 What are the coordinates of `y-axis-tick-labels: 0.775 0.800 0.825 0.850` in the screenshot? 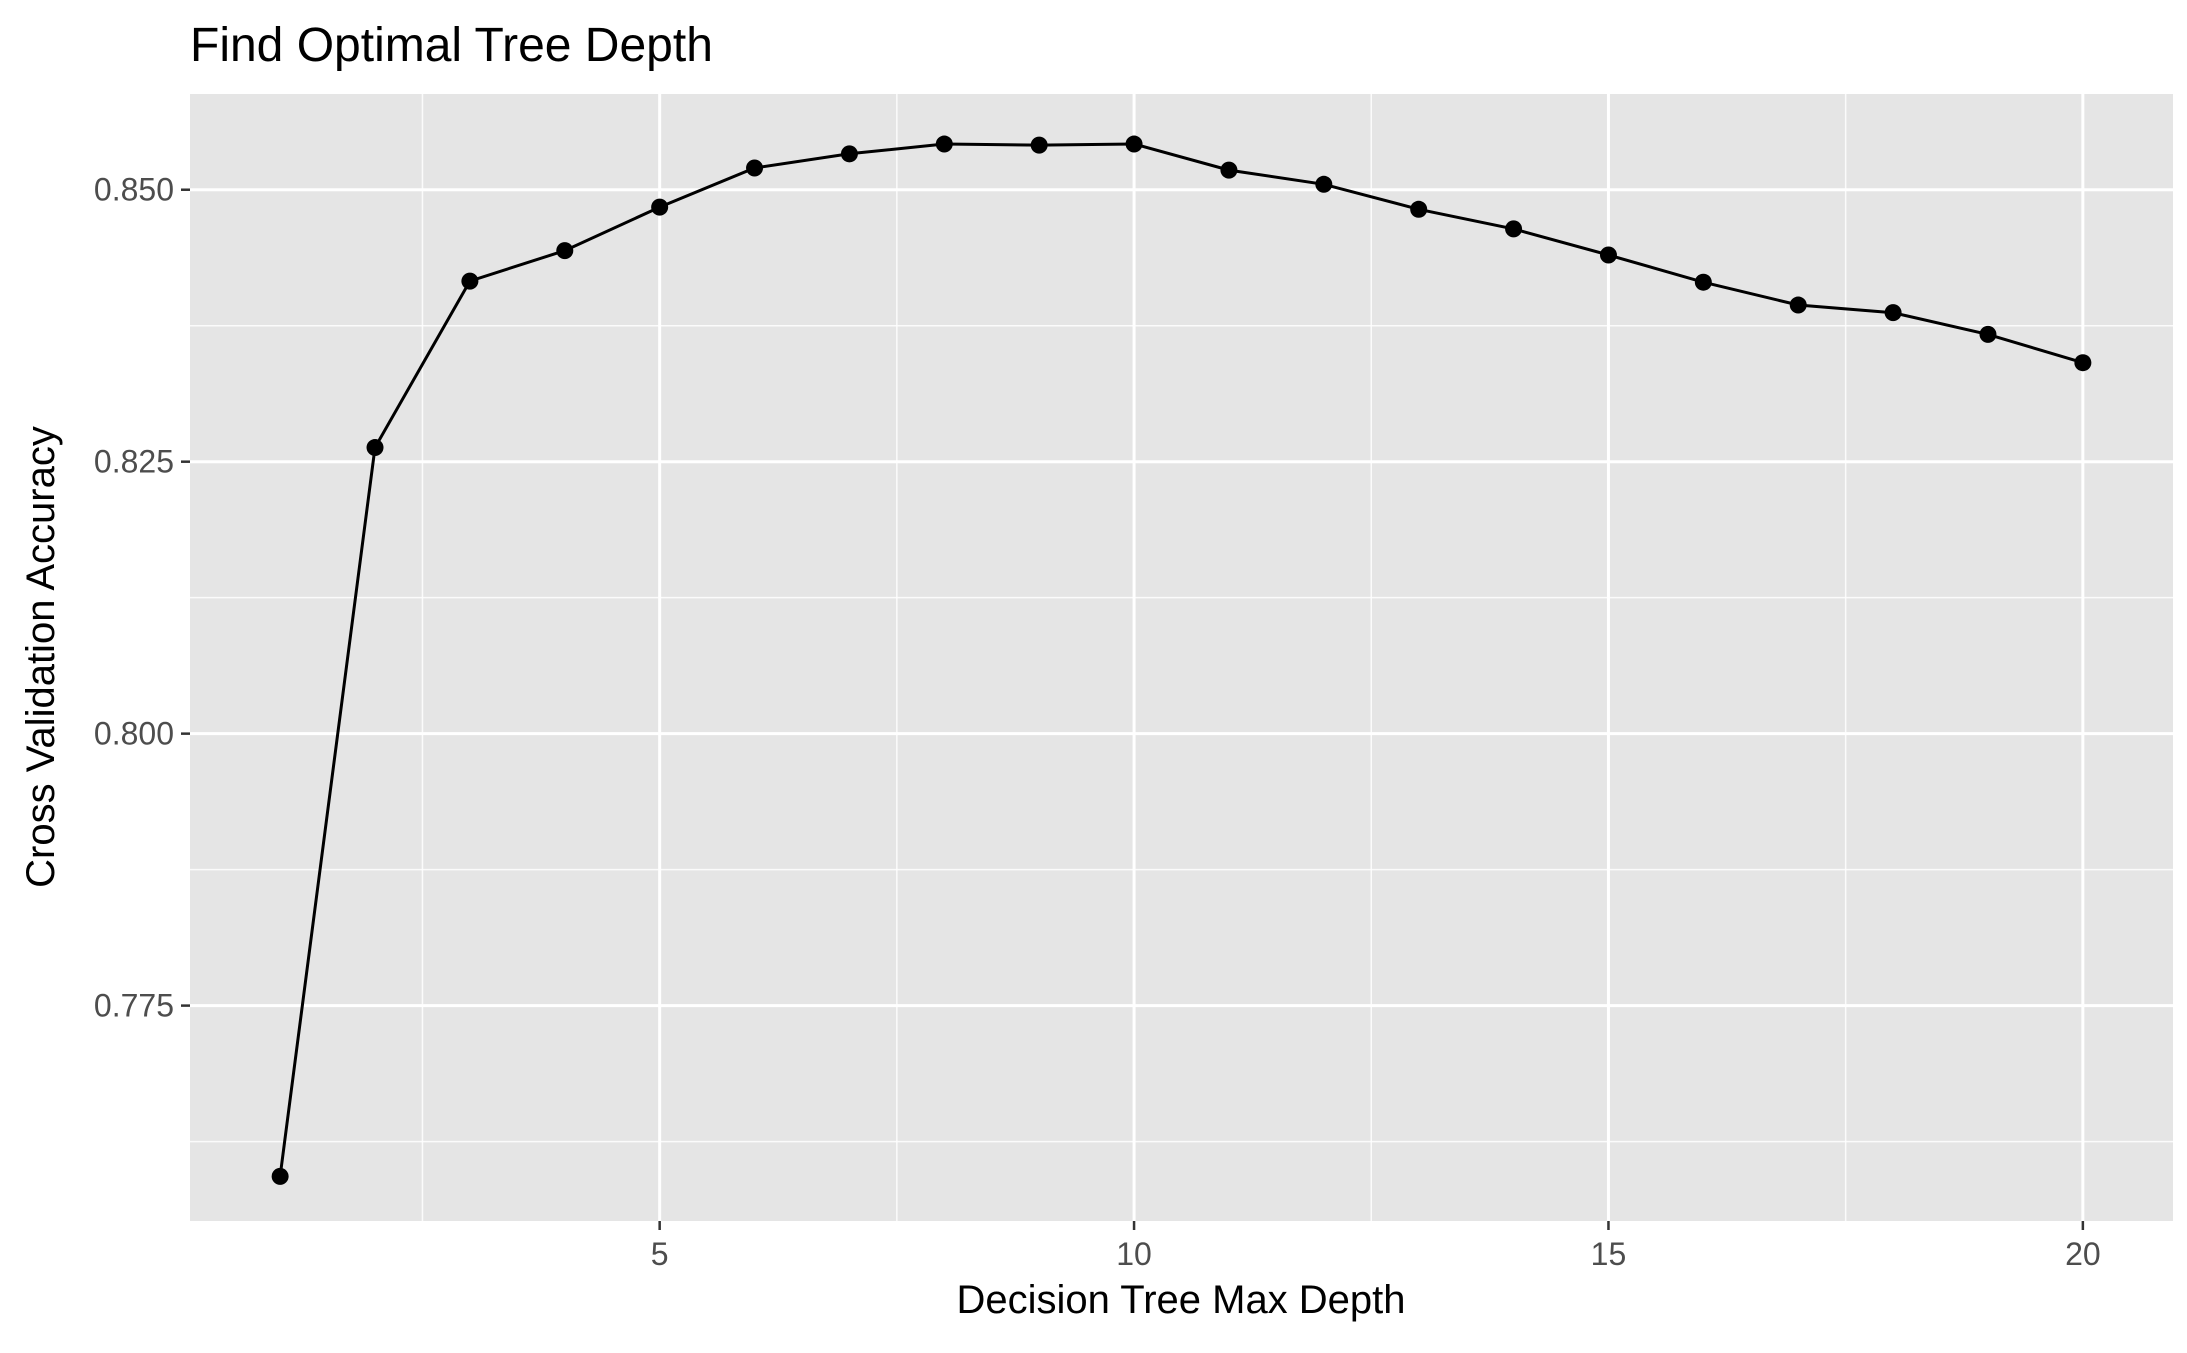 It's located at (134, 598).